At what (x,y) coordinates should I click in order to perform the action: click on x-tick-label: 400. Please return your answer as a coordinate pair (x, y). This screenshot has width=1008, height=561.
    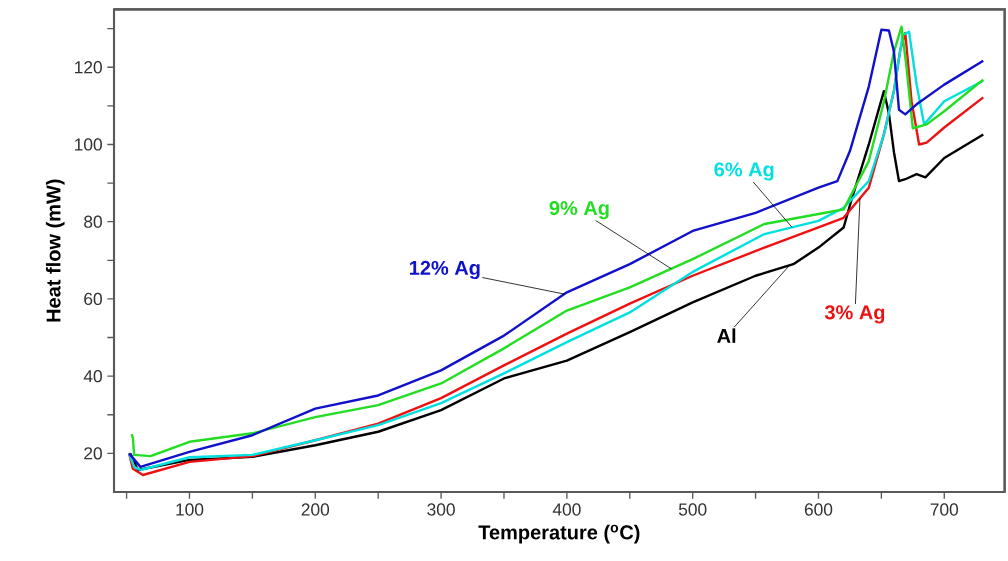
    Looking at the image, I should click on (566, 509).